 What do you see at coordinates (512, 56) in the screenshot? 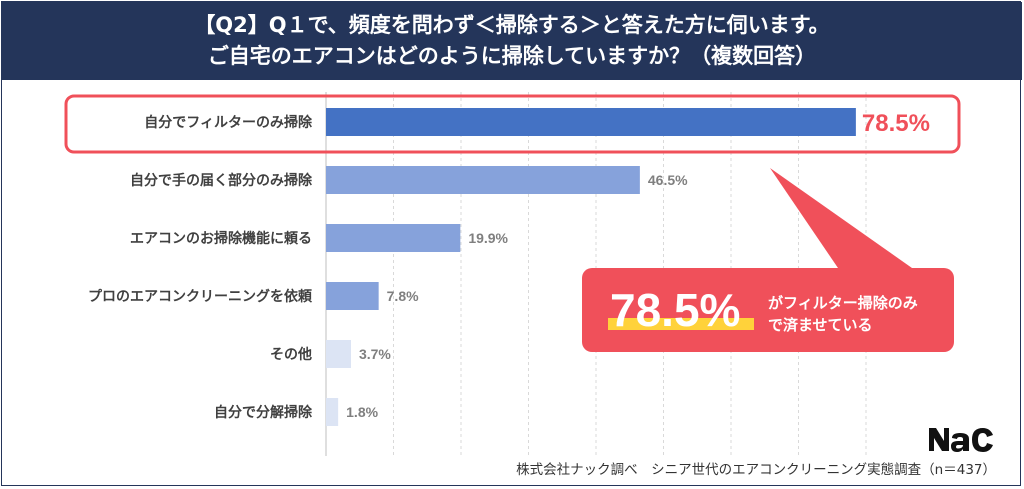
I see `header-title-line2: ご自宅のエアコンはどのように掃除していますか？（複数回答）` at bounding box center [512, 56].